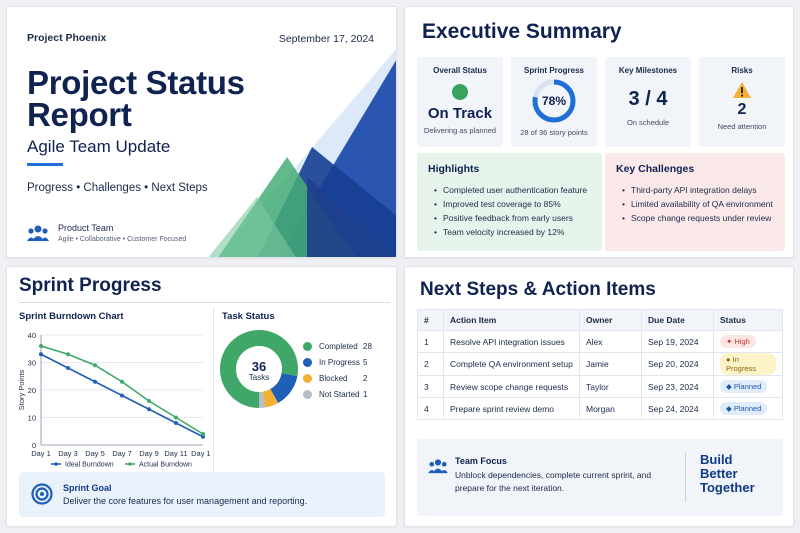  What do you see at coordinates (259, 366) in the screenshot?
I see `donut-center-value: 36` at bounding box center [259, 366].